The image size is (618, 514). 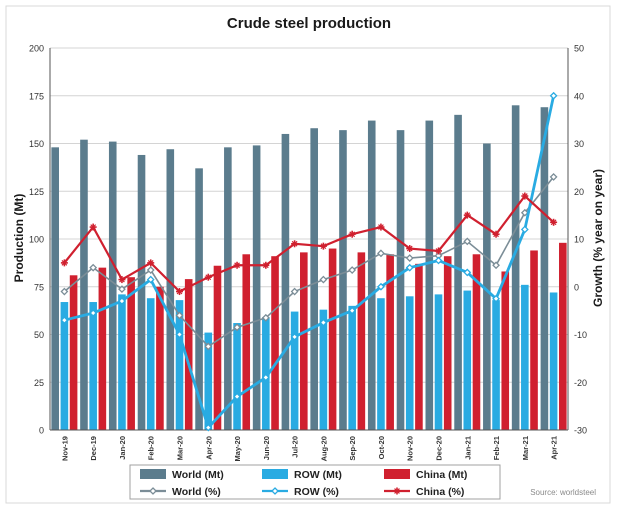 What do you see at coordinates (381, 447) in the screenshot?
I see `x-tick-label: Oct-20` at bounding box center [381, 447].